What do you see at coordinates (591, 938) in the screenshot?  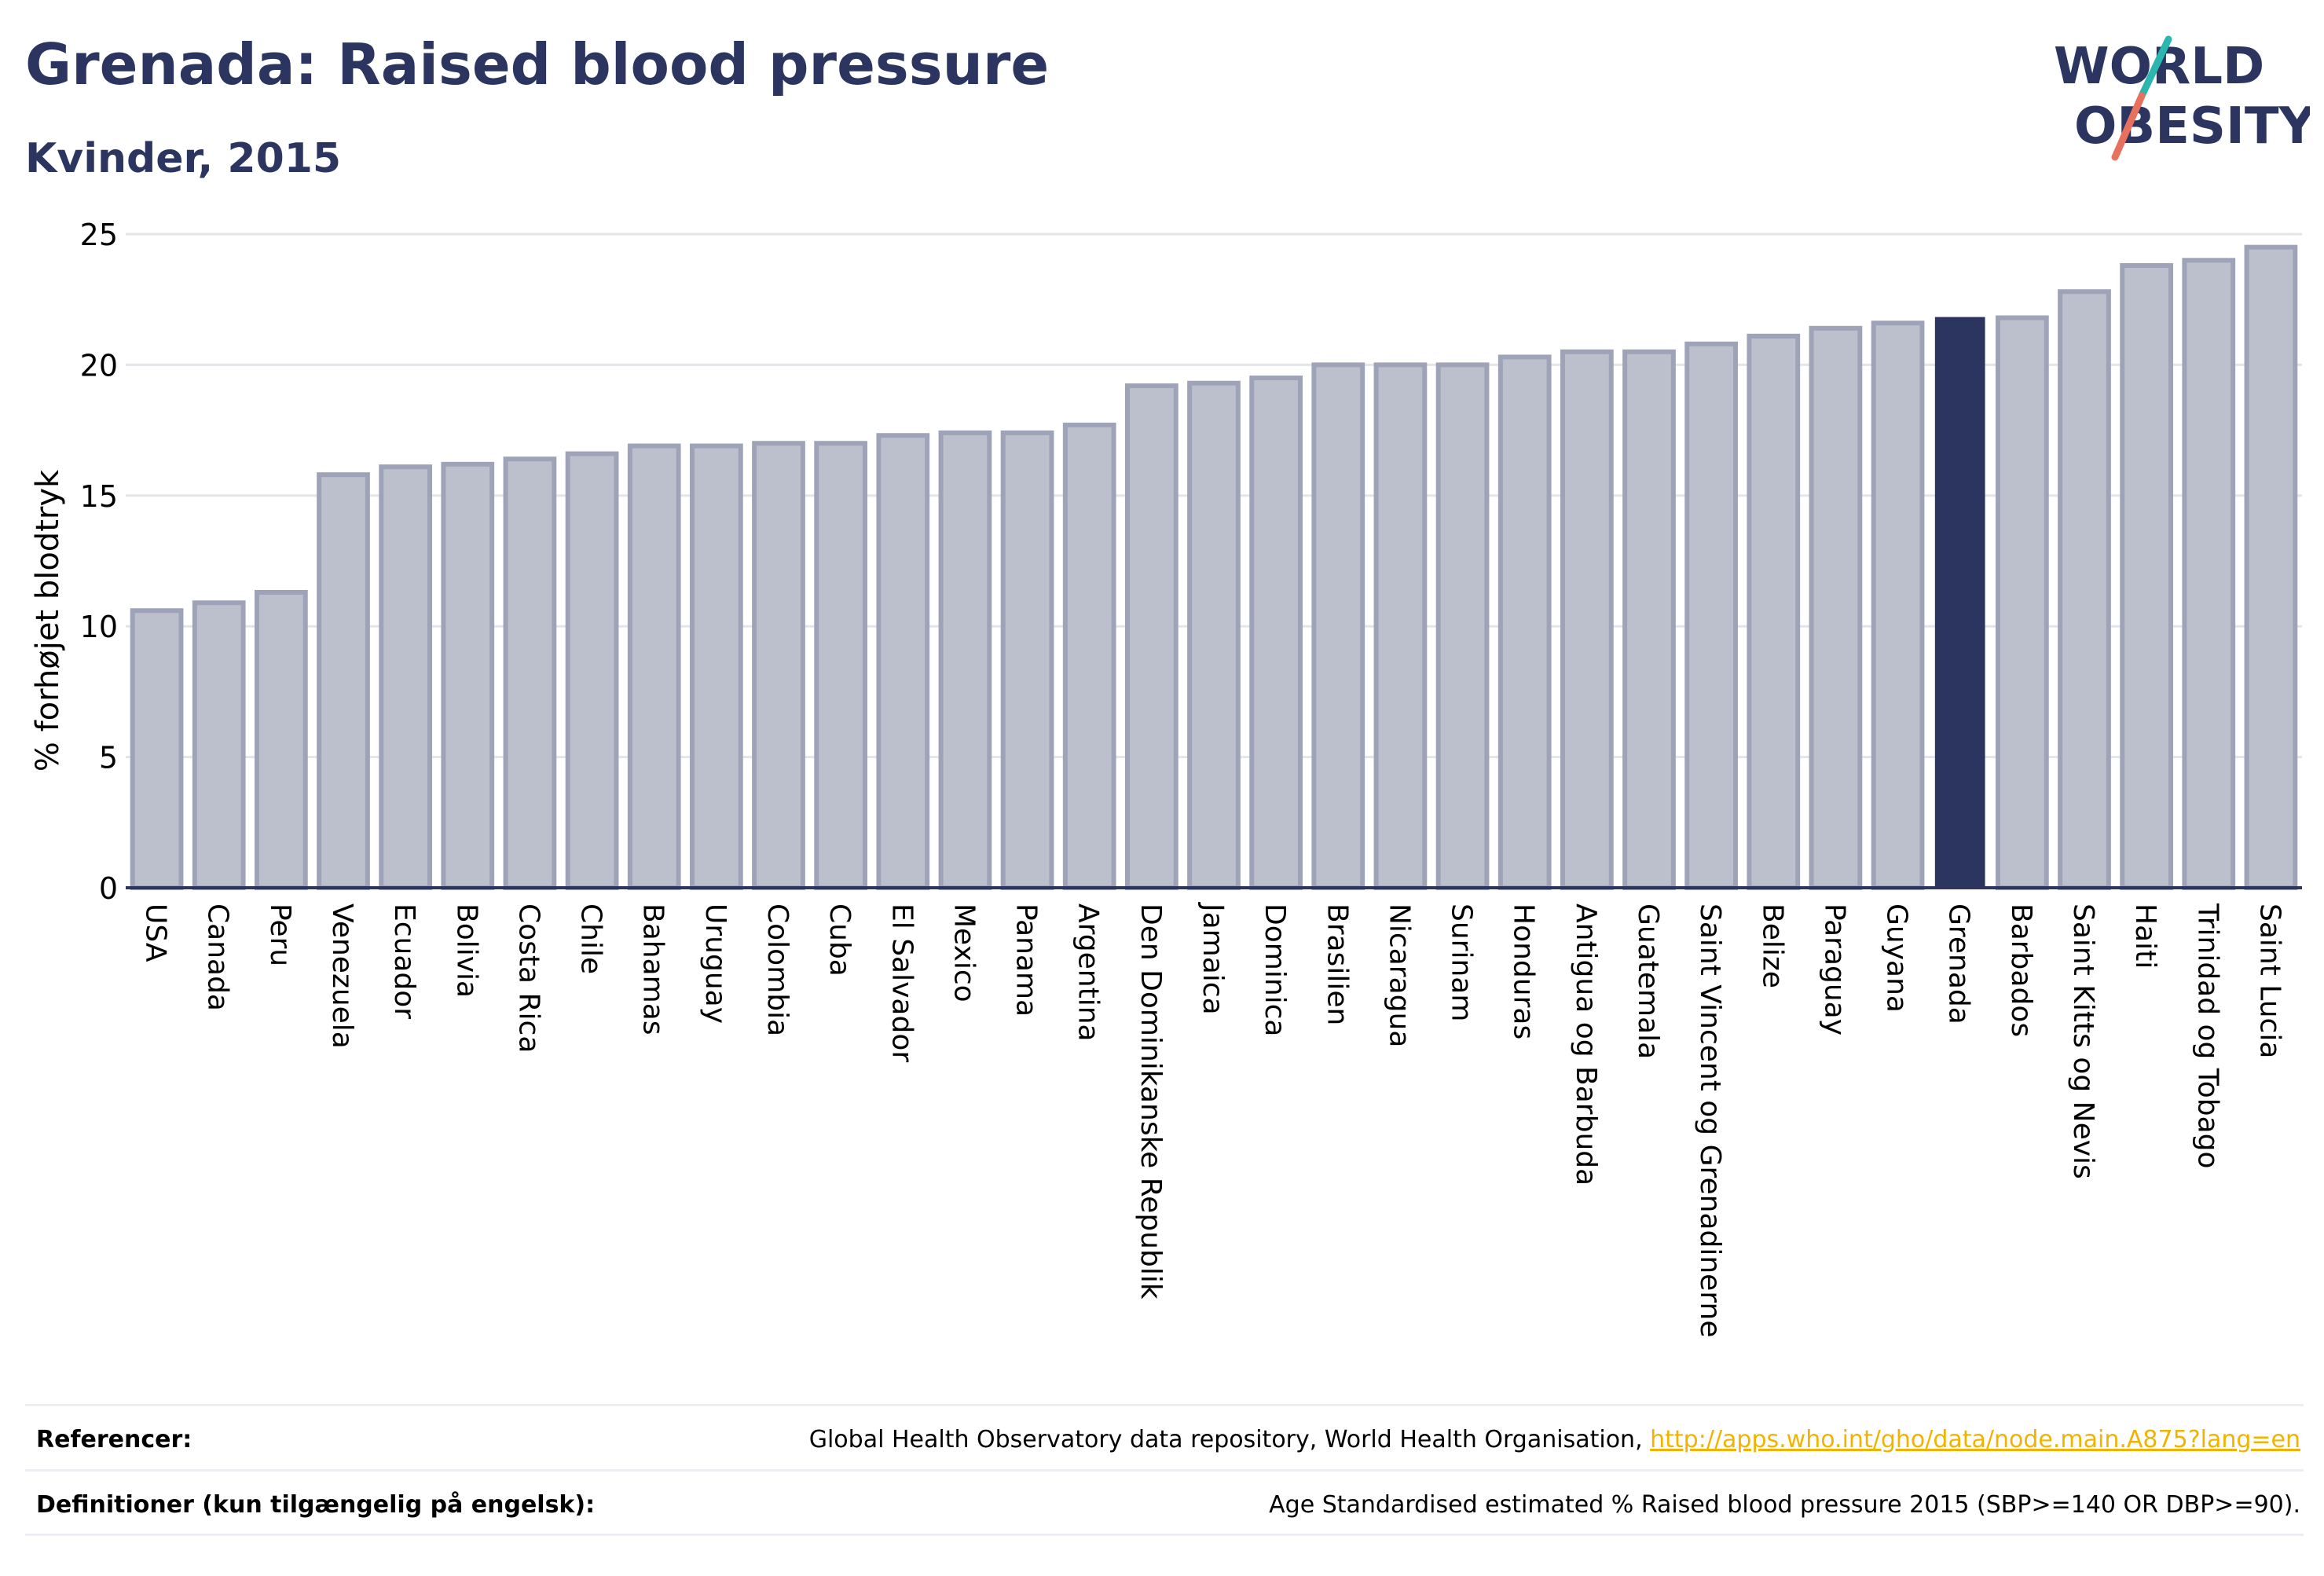 I see `x-tick-label: Chile` at bounding box center [591, 938].